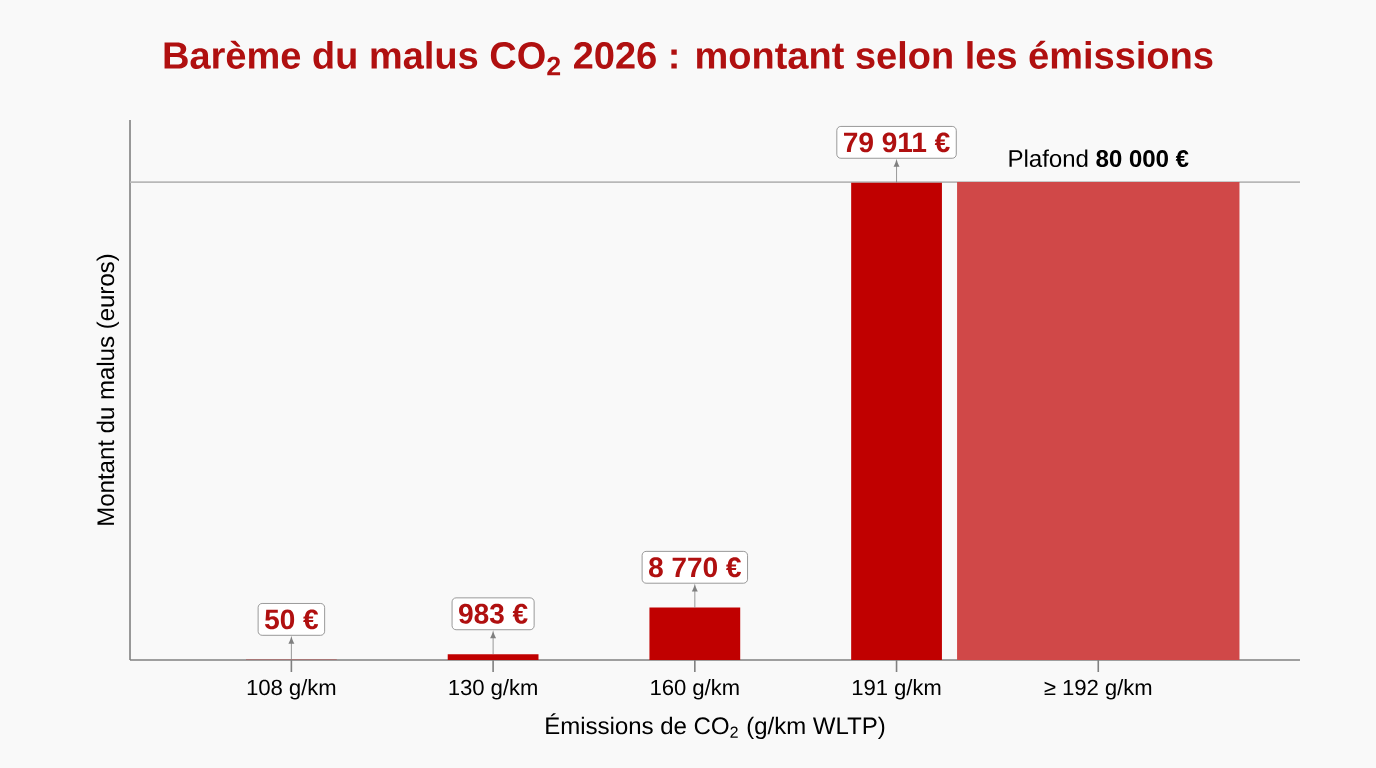  What do you see at coordinates (291, 689) in the screenshot?
I see `x-tick-label: 108 g/km` at bounding box center [291, 689].